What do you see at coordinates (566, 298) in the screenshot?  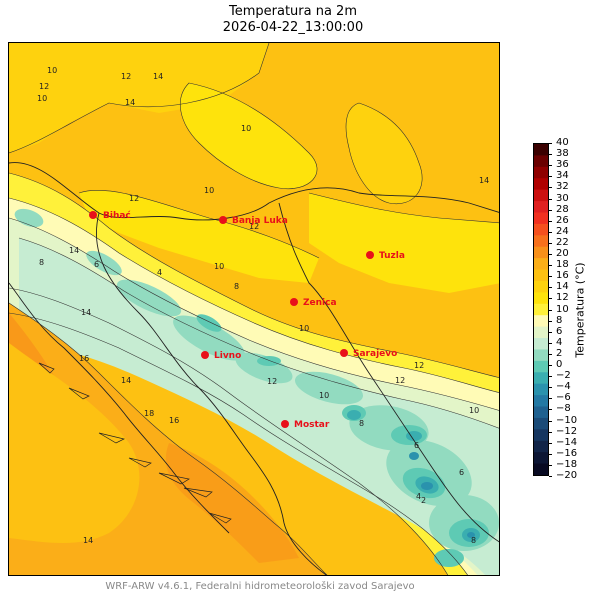 I see `colorbar-tick-label: 12` at bounding box center [566, 298].